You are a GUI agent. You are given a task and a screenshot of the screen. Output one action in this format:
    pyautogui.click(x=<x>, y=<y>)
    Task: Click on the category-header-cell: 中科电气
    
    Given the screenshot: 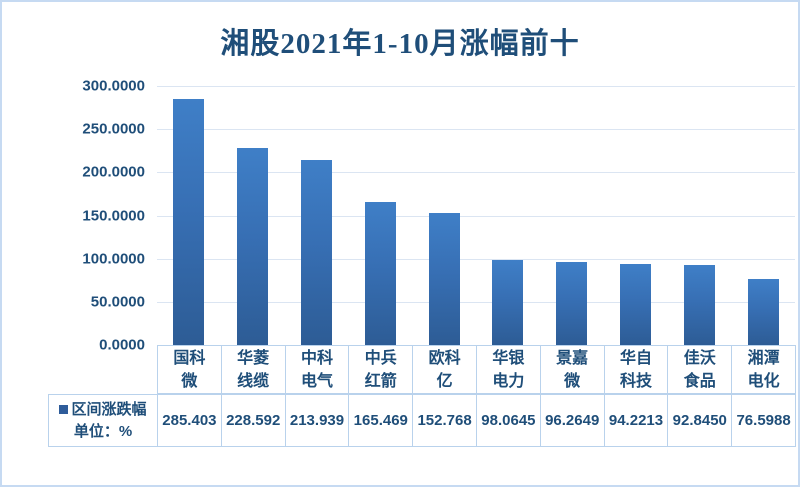 What is the action you would take?
    pyautogui.click(x=317, y=369)
    